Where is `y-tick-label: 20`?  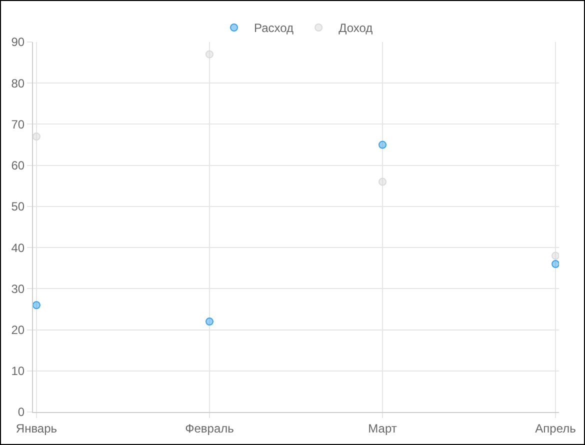 y-tick-label: 20 is located at coordinates (18, 329).